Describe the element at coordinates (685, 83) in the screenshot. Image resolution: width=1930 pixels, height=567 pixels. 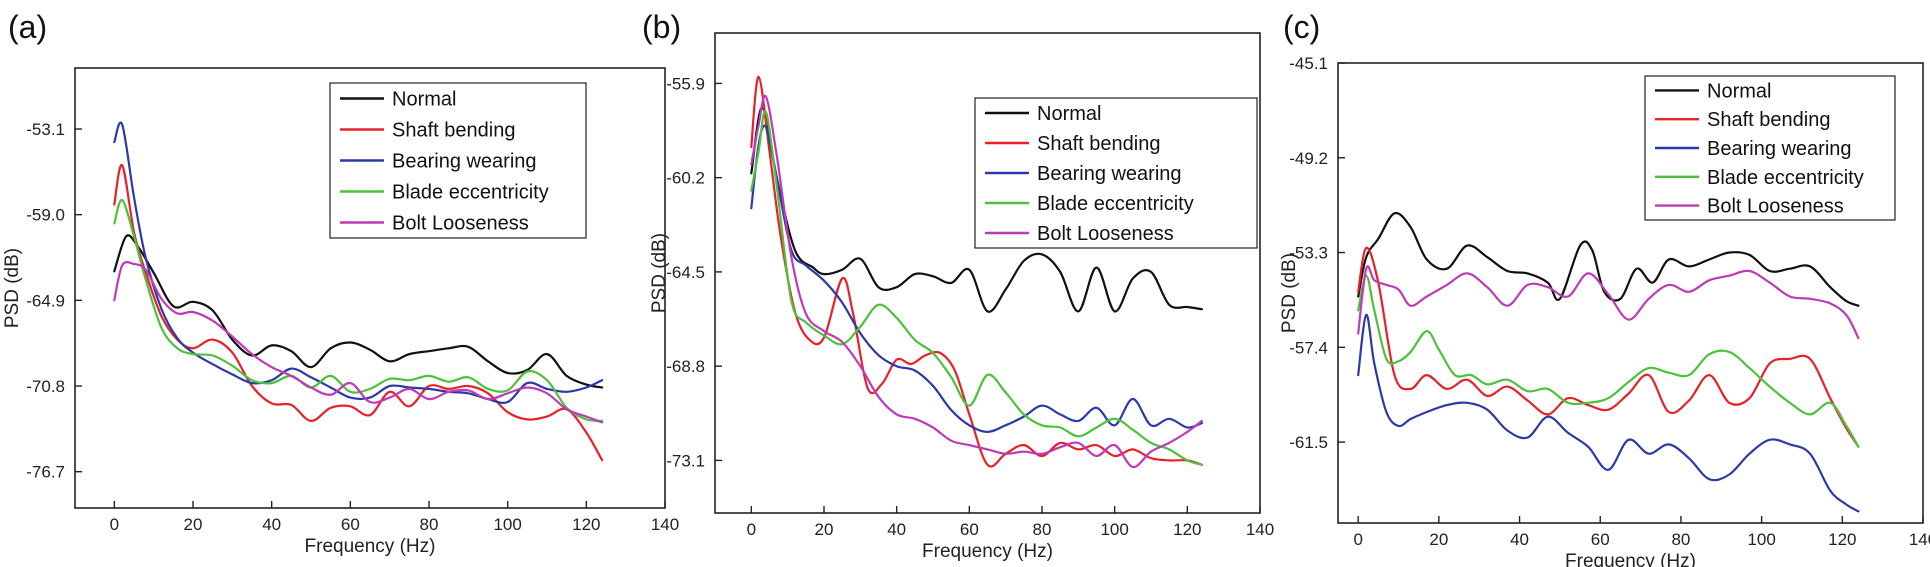
I see `y-tick-label: -55.9` at that location.